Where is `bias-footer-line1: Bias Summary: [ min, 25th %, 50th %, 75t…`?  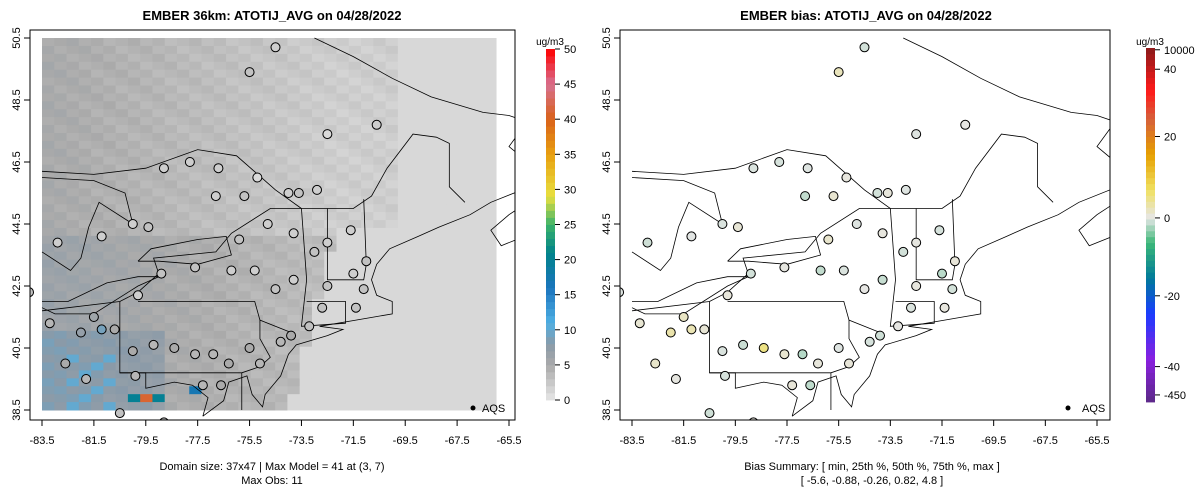 bias-footer-line1: Bias Summary: [ min, 25th %, 50th %, 75t… is located at coordinates (872, 467).